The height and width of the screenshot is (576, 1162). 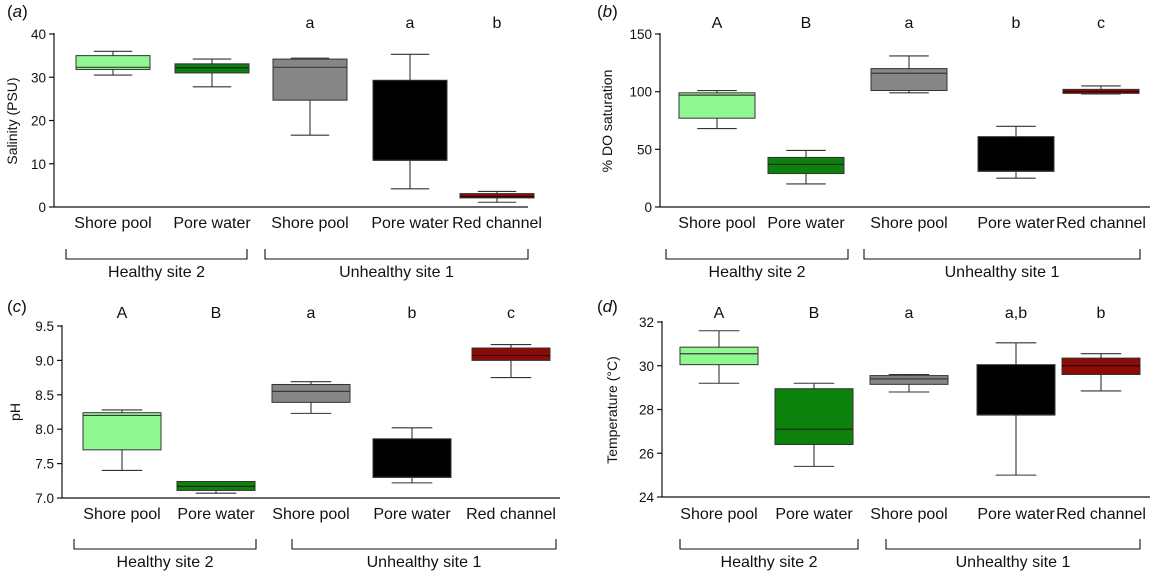 I want to click on y-tick-label: 24, so click(x=647, y=497).